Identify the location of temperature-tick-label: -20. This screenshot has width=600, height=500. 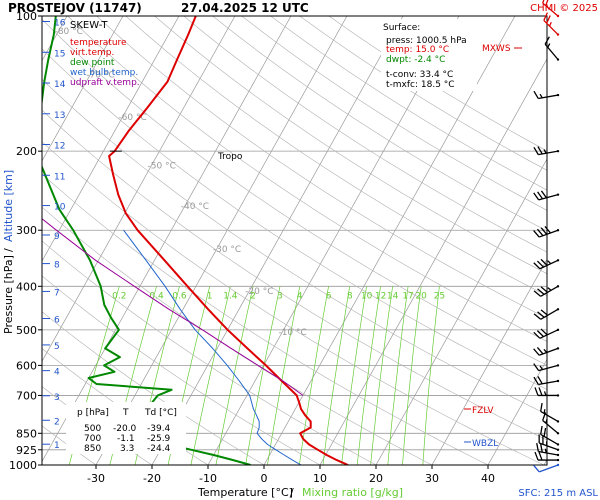
(152, 478).